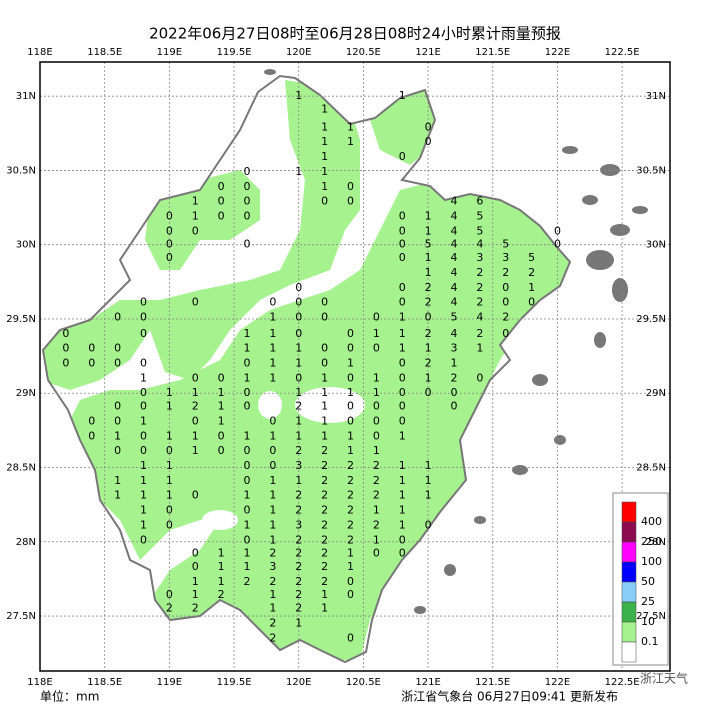  I want to click on y-tick-label: 29N, so click(656, 393).